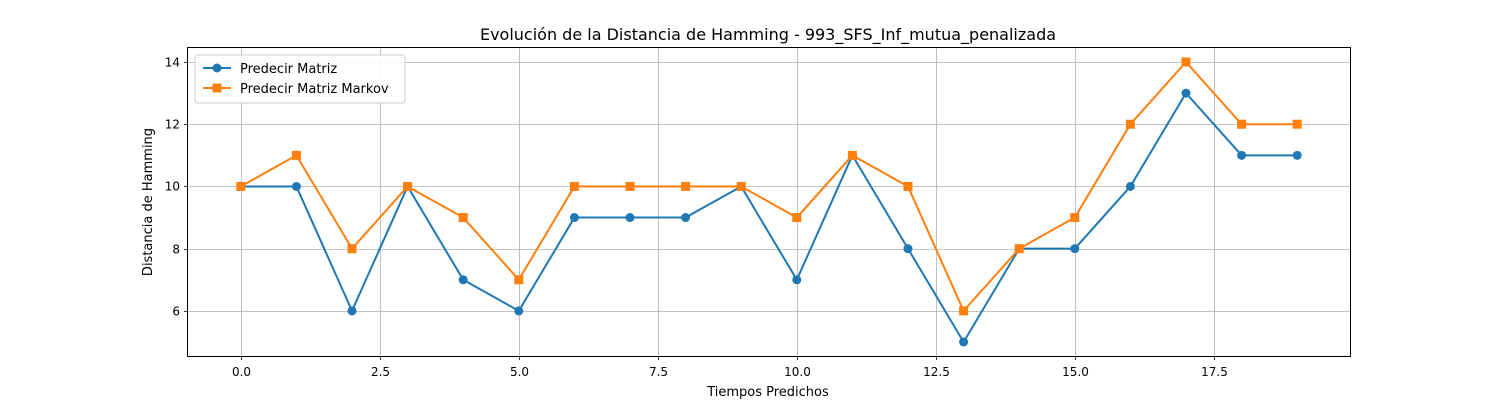  I want to click on legend: Predecir Matriz Predecir Matriz Markov, so click(300, 79).